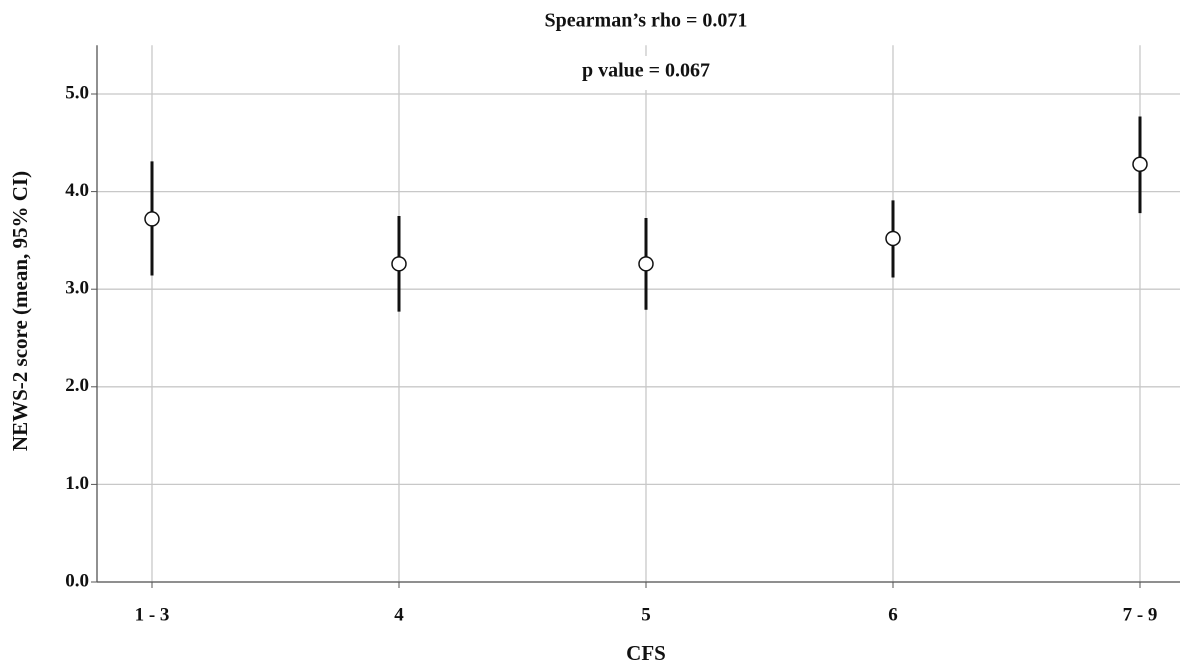  Describe the element at coordinates (152, 614) in the screenshot. I see `x-tick-label: 1 - 3` at that location.